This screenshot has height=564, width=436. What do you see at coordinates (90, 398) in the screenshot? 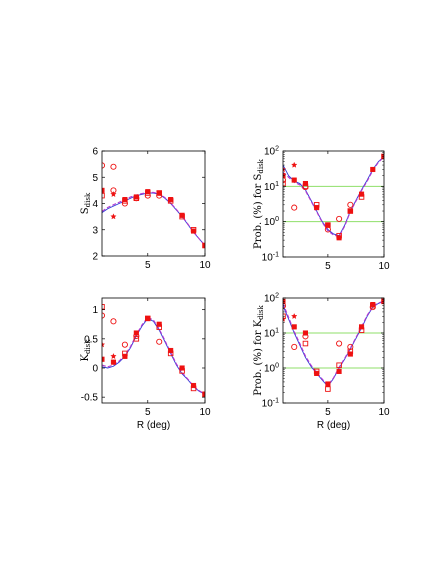
I see `y-tick-label: -0.5` at bounding box center [90, 398].